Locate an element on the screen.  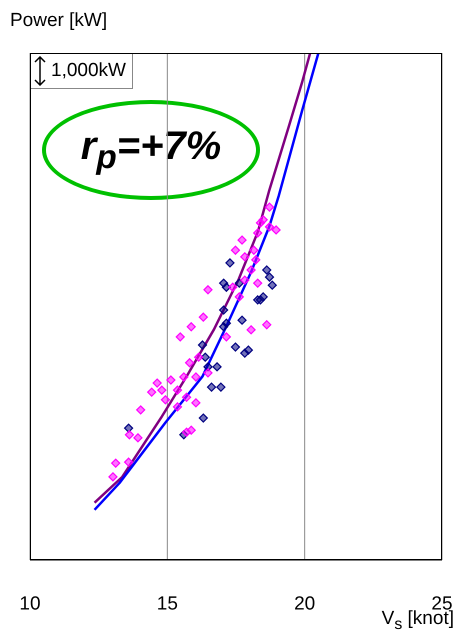
ellipse-outline: r$_{p}$=+7% is located at coordinates (151, 150).